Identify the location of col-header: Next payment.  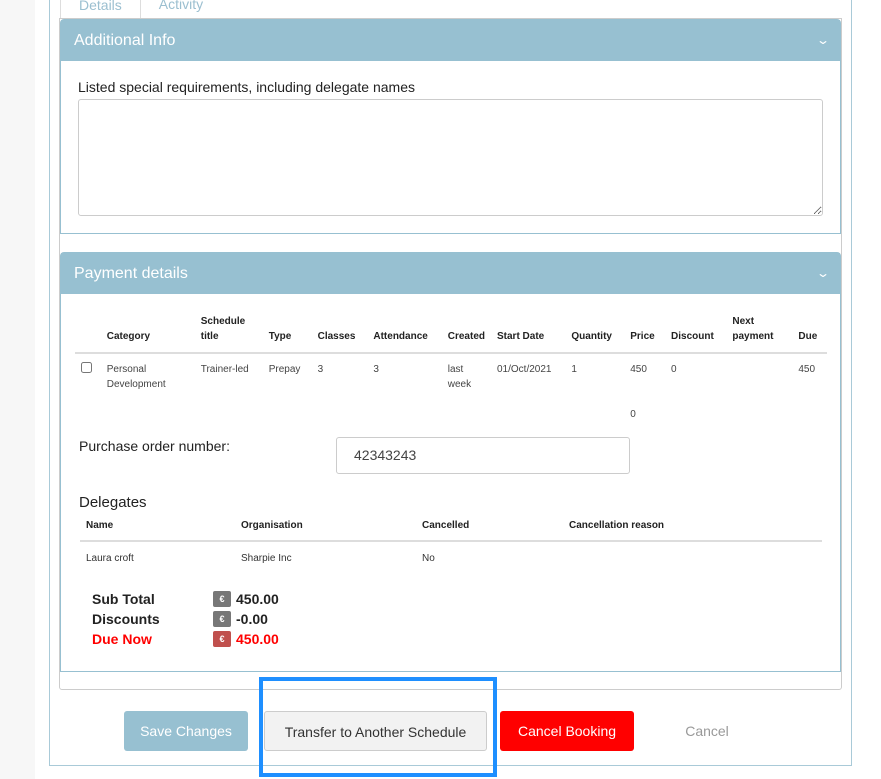
(759, 334).